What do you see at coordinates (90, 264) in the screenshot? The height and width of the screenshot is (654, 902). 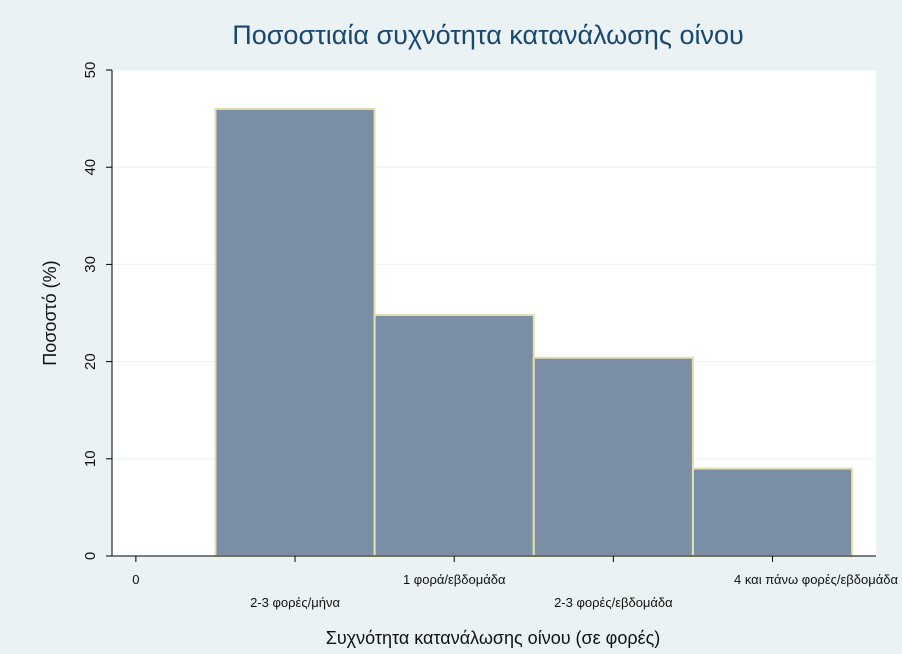 I see `y-tick-label: 30` at bounding box center [90, 264].